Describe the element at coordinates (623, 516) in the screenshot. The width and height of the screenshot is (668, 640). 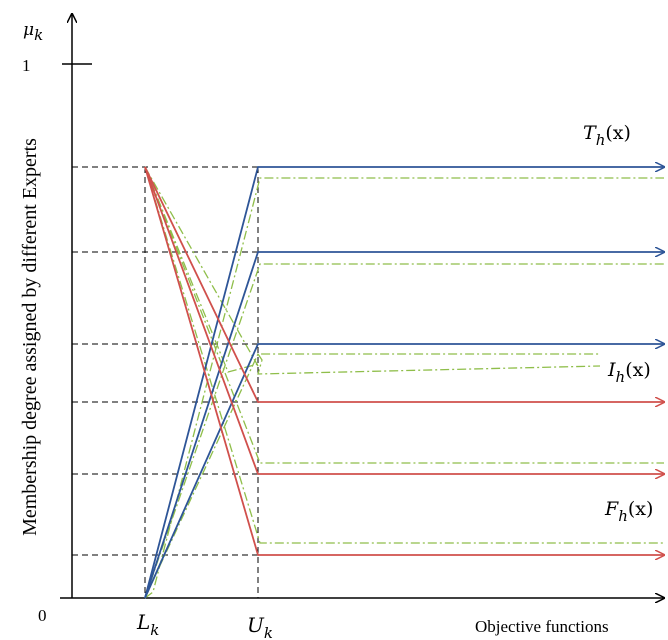
I see `falsity-label-sub: h` at that location.